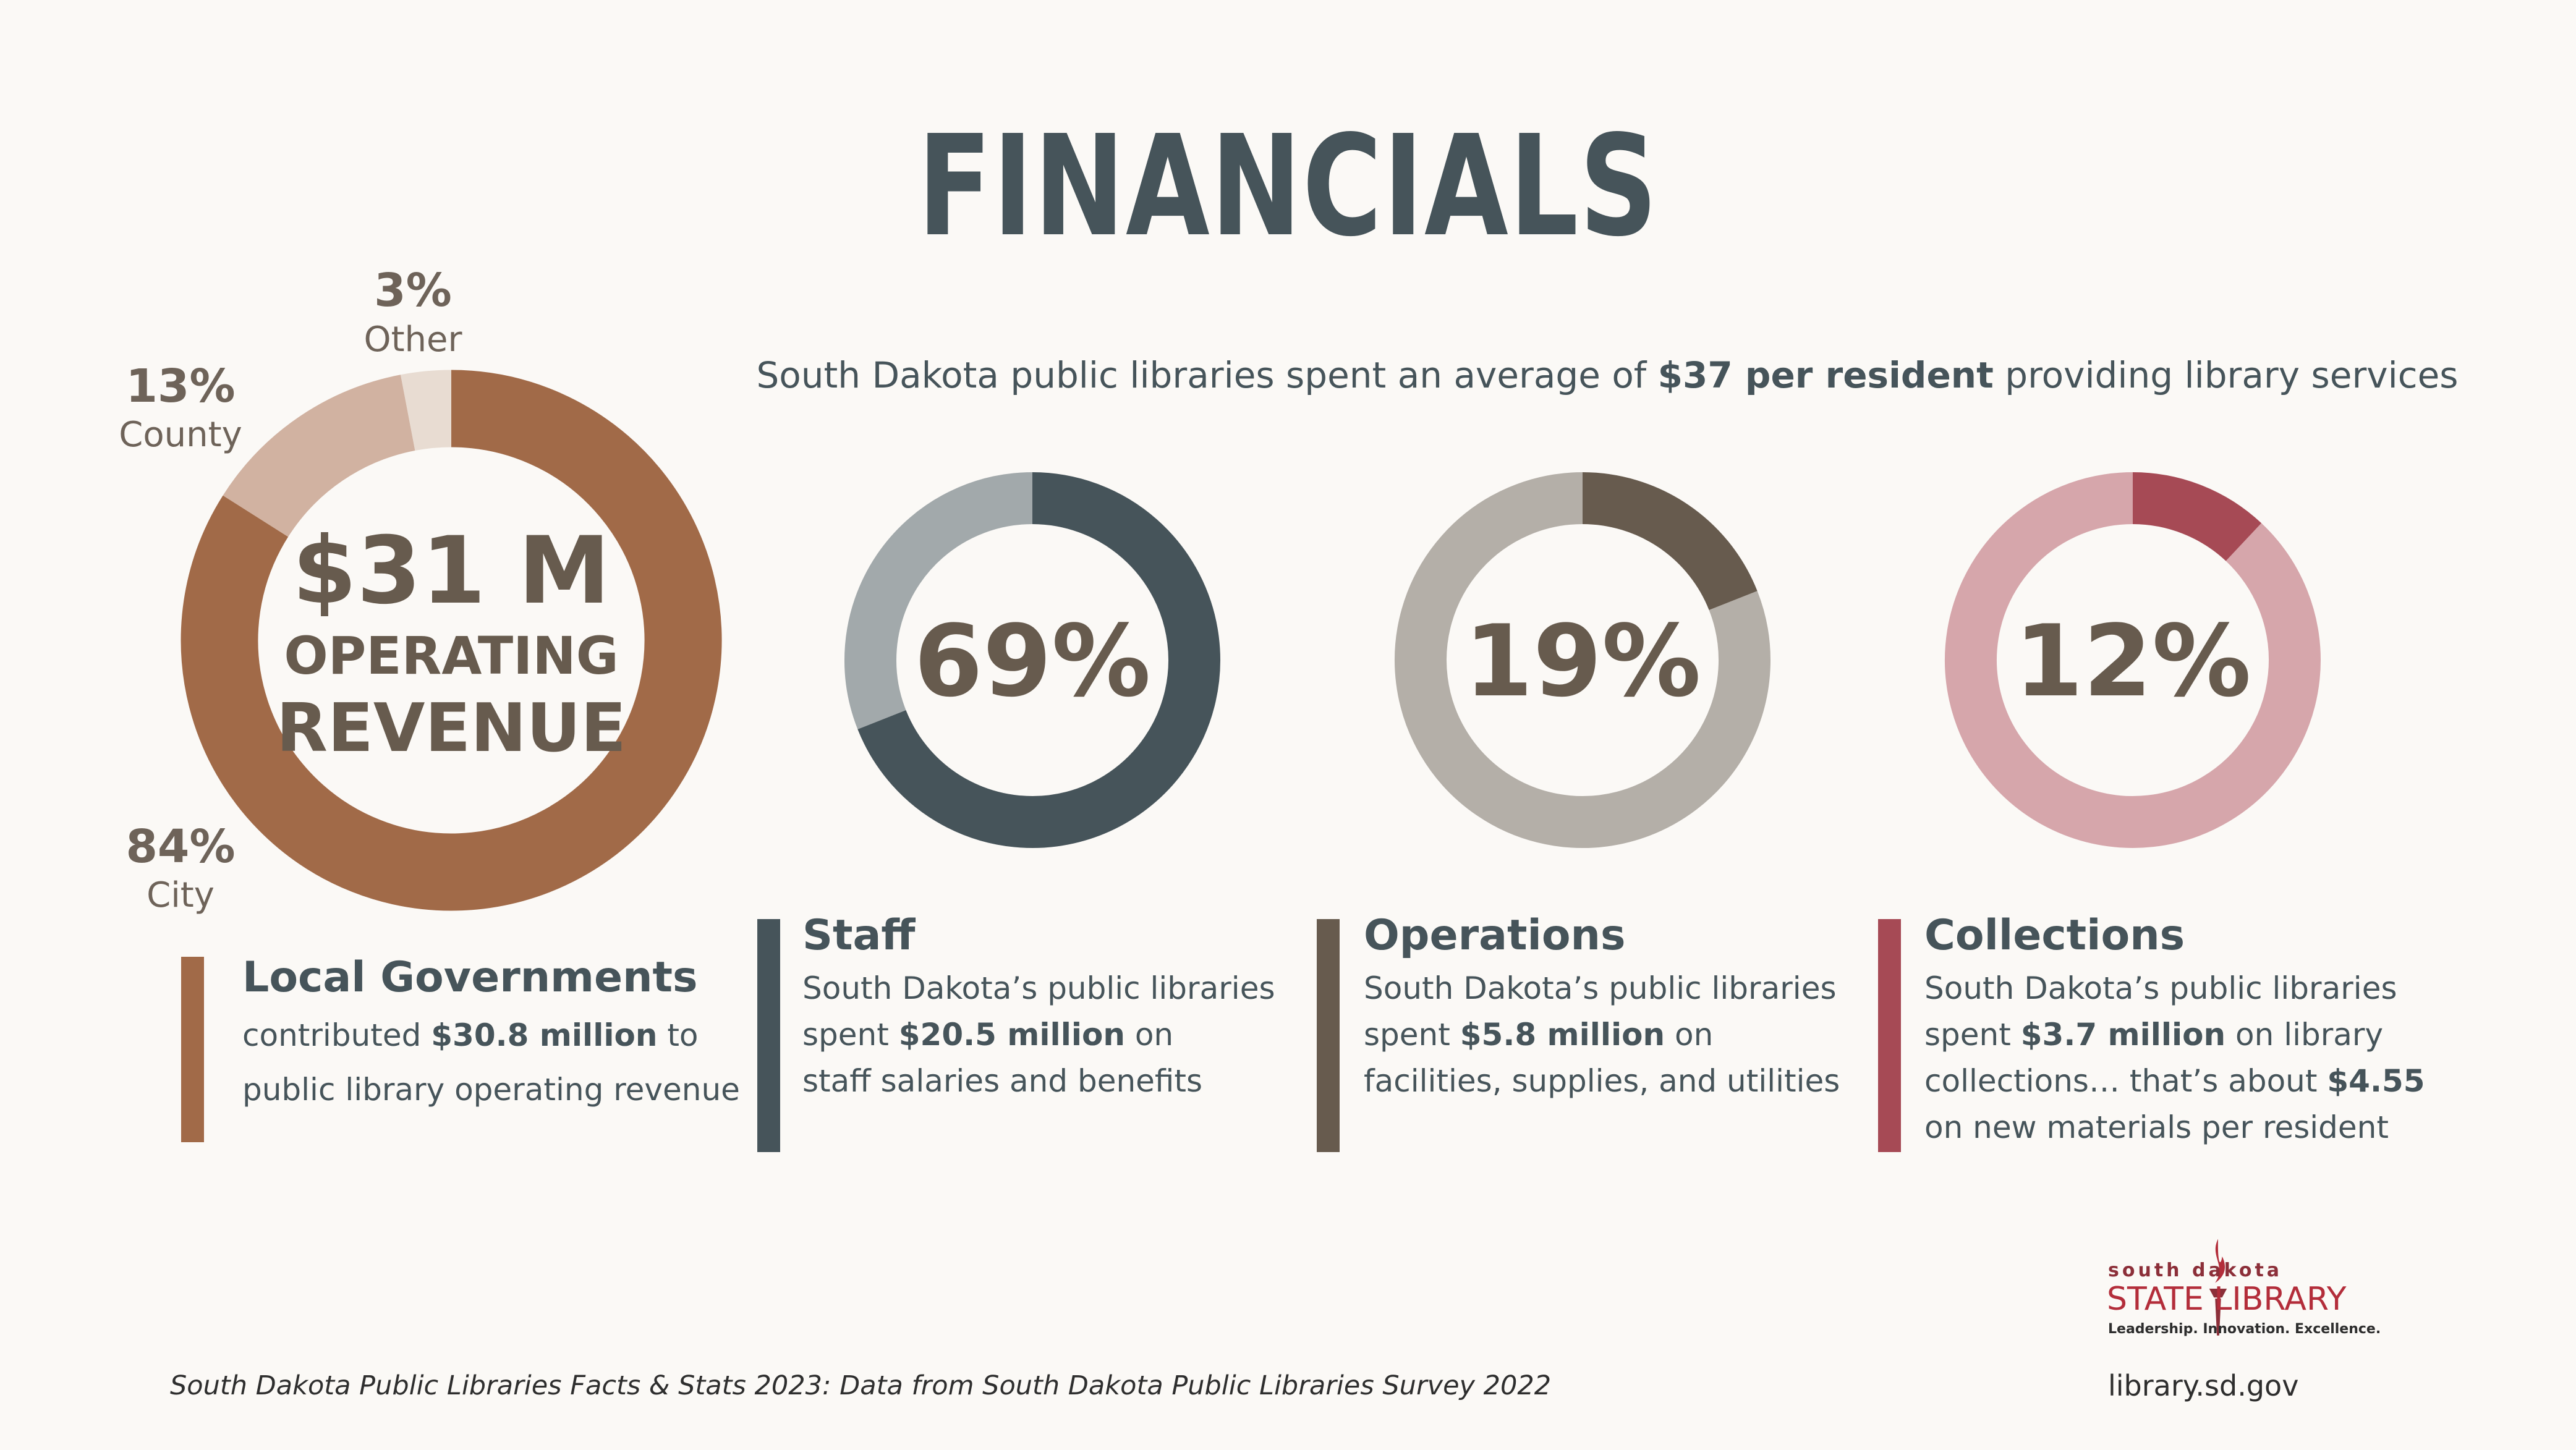 The width and height of the screenshot is (2576, 1450). Describe the element at coordinates (1002, 1081) in the screenshot. I see `staff-text-3: staff salaries and benefits` at that location.